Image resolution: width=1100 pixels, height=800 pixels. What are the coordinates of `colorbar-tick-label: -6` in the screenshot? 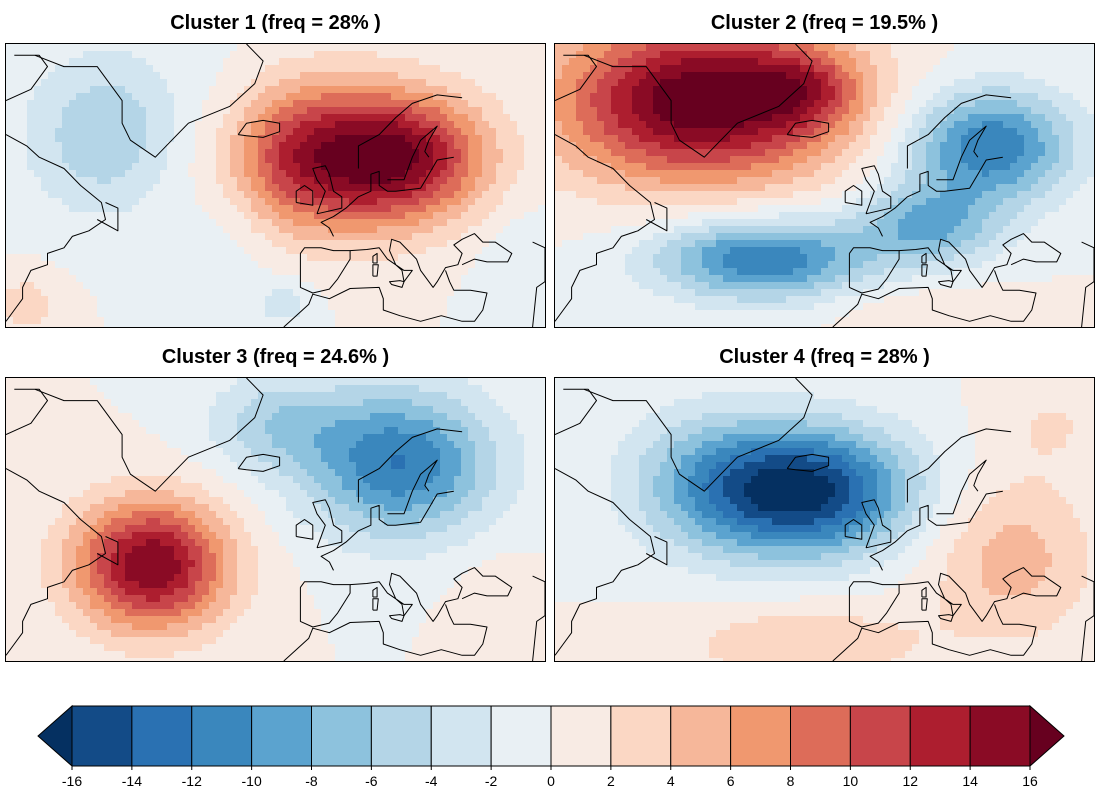 It's located at (371, 781).